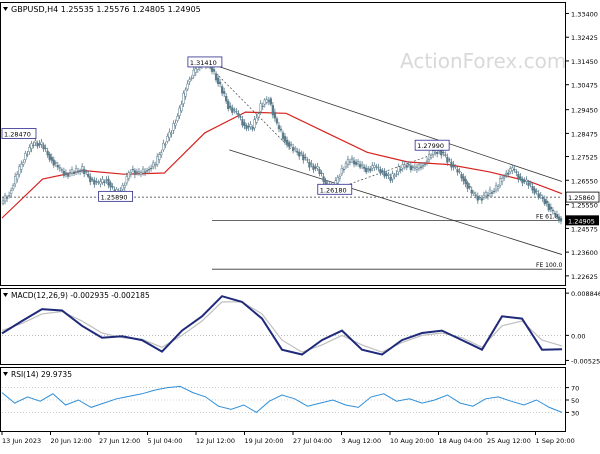 This screenshot has width=600, height=454. I want to click on rsi-title-icon, so click(5, 374).